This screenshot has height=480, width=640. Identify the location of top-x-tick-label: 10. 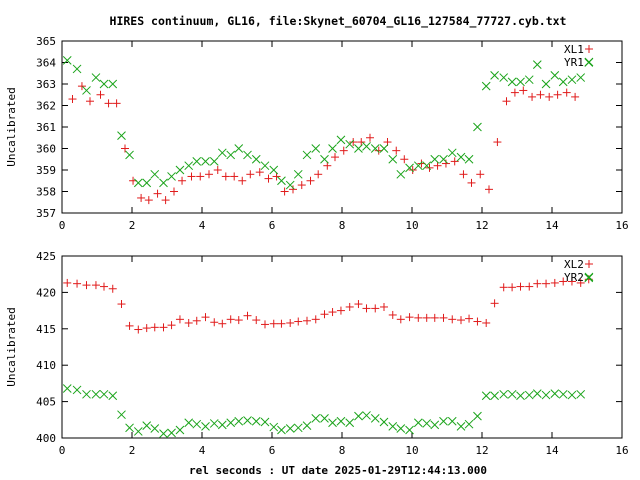
(411, 225).